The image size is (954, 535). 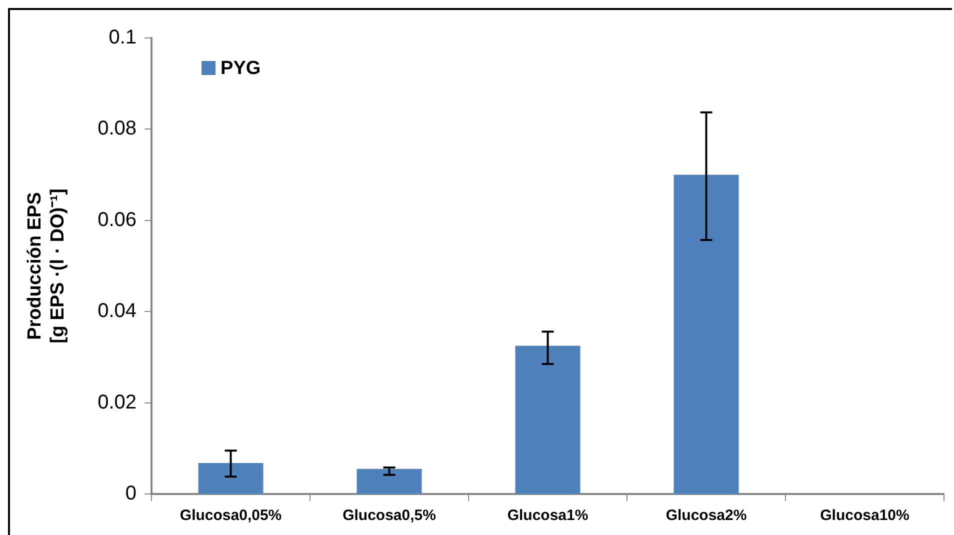 I want to click on x-tick-label: Glucosa10%, so click(x=865, y=515).